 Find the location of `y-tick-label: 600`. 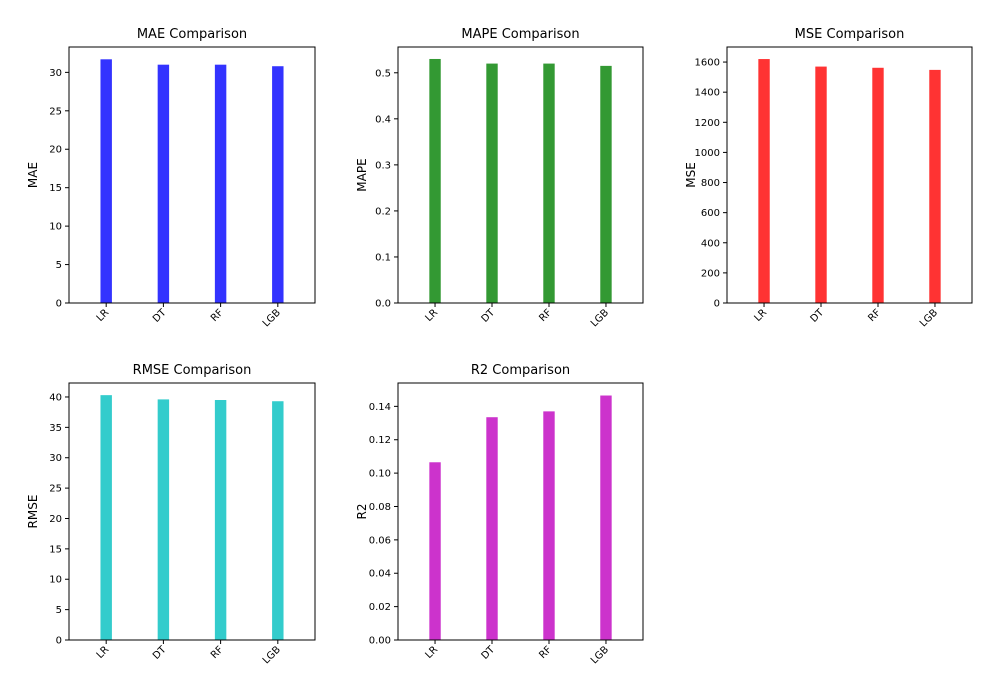

y-tick-label: 600 is located at coordinates (710, 213).